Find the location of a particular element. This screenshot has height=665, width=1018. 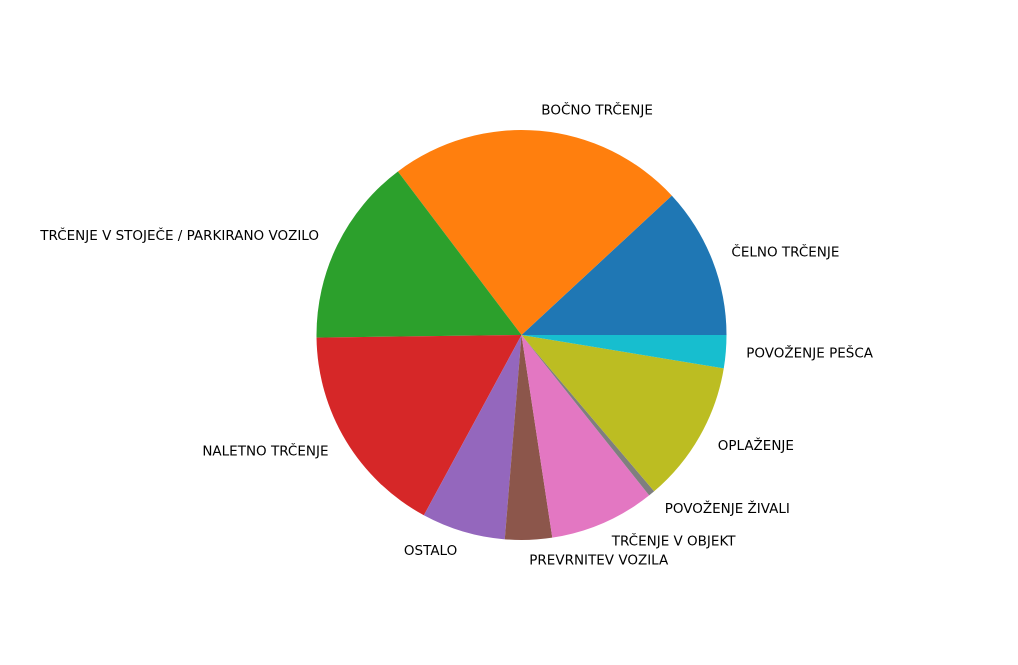

pie-label-bocno-trcenje: BOČNO TRČENJE is located at coordinates (597, 109).